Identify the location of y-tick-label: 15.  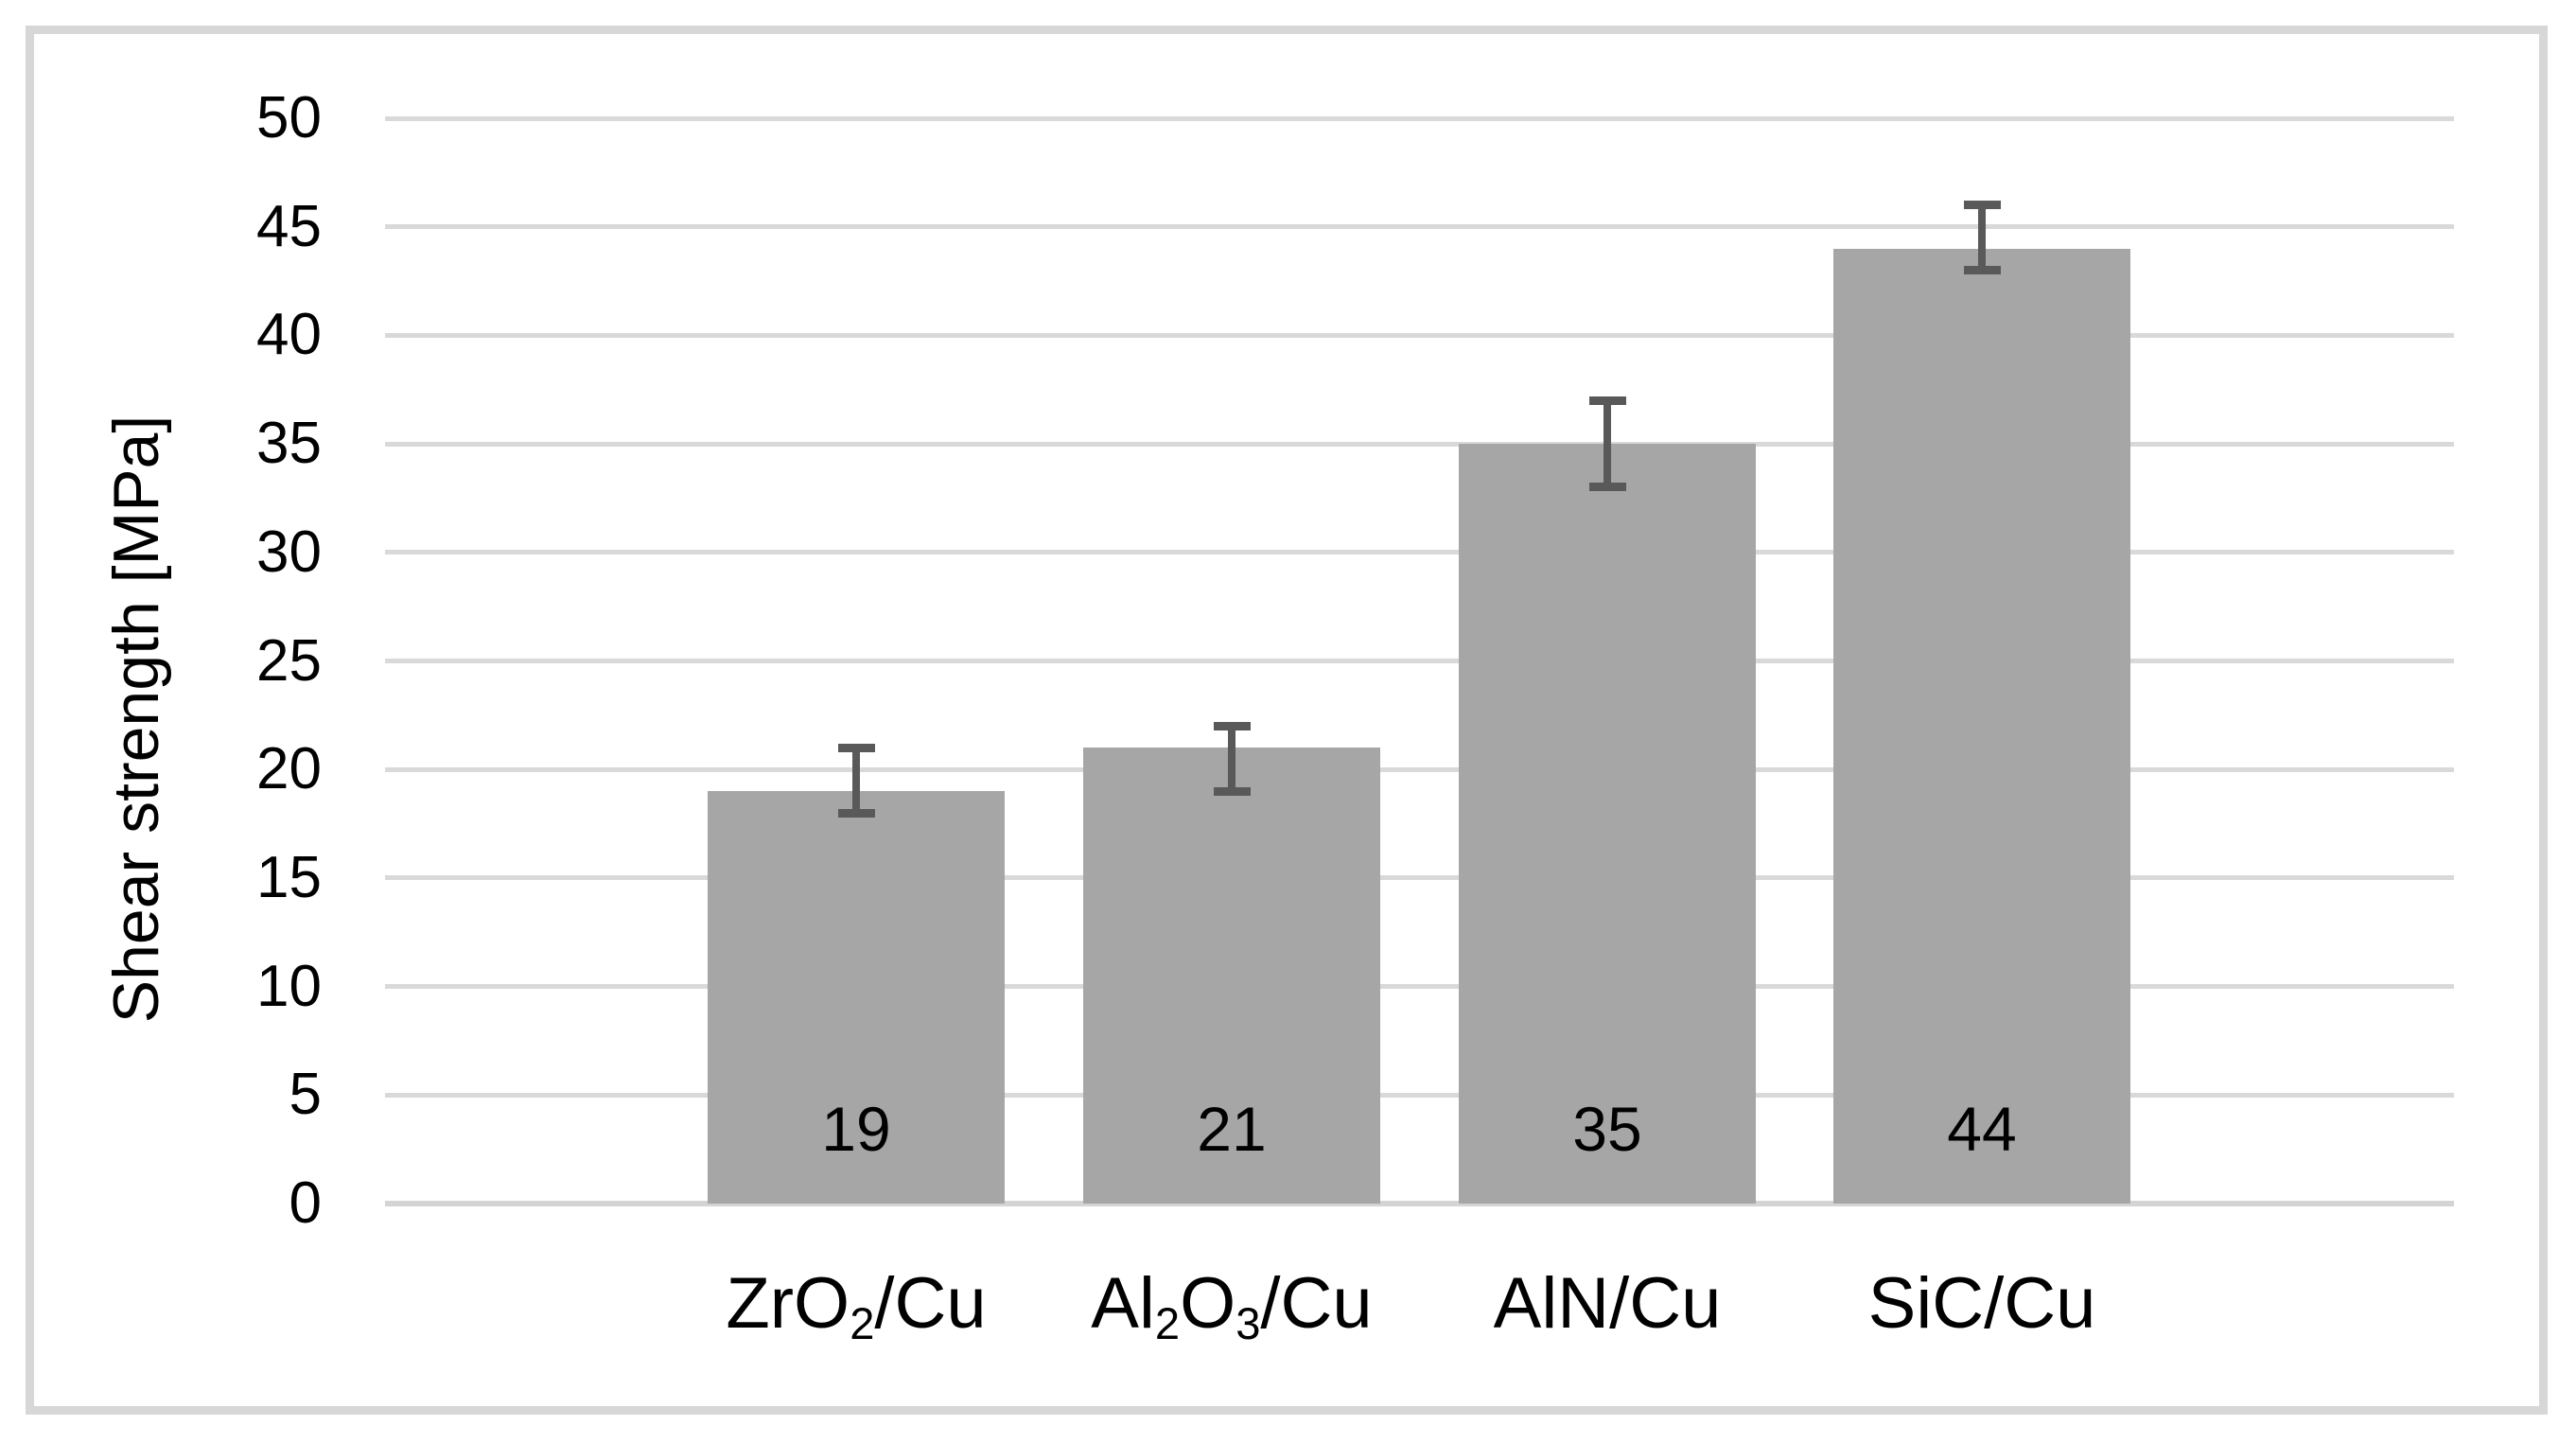
(289, 877).